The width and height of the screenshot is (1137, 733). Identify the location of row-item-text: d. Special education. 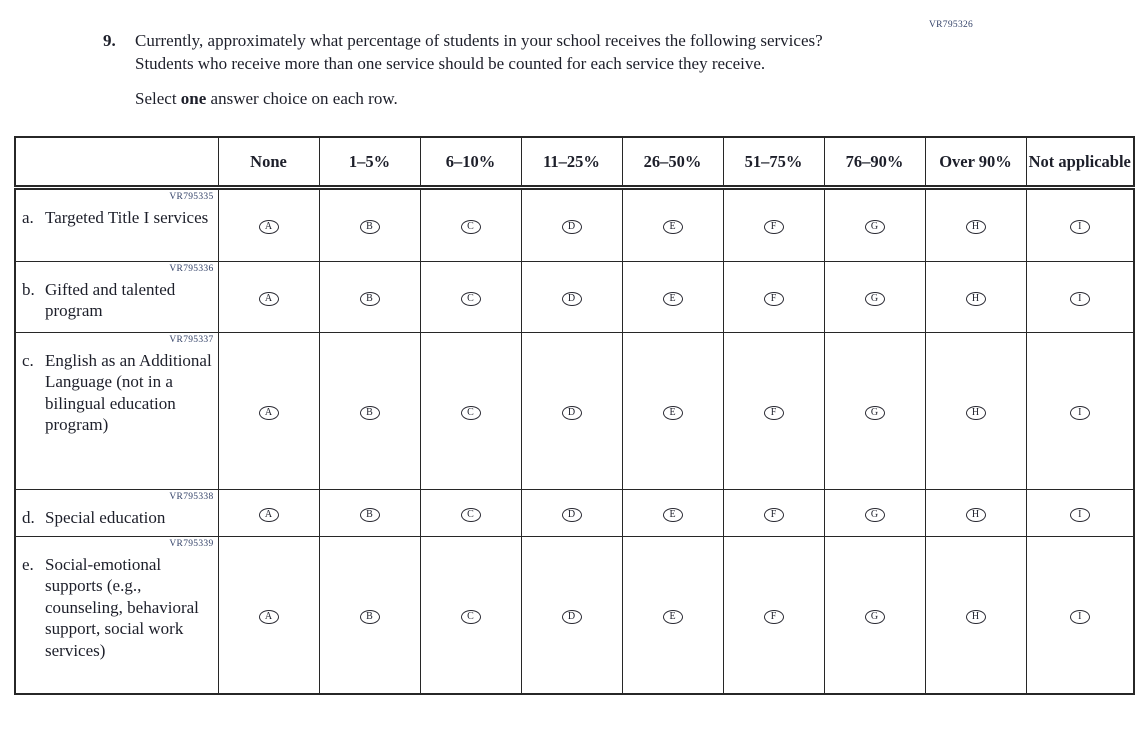
(118, 518).